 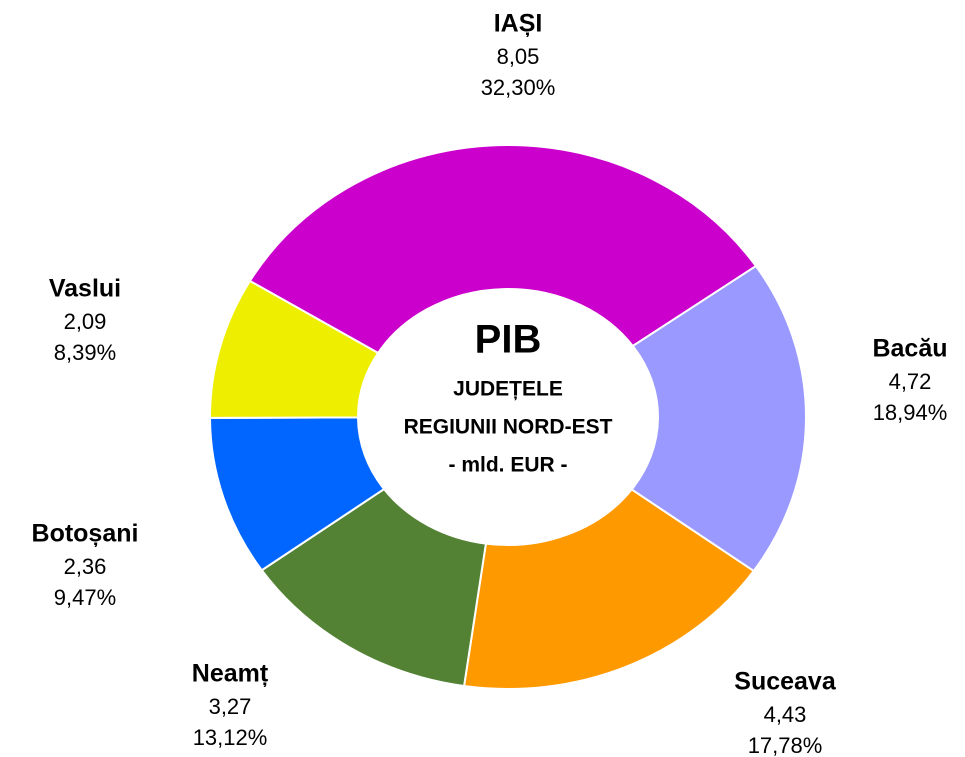 What do you see at coordinates (785, 745) in the screenshot?
I see `percentage-label: 17,78%` at bounding box center [785, 745].